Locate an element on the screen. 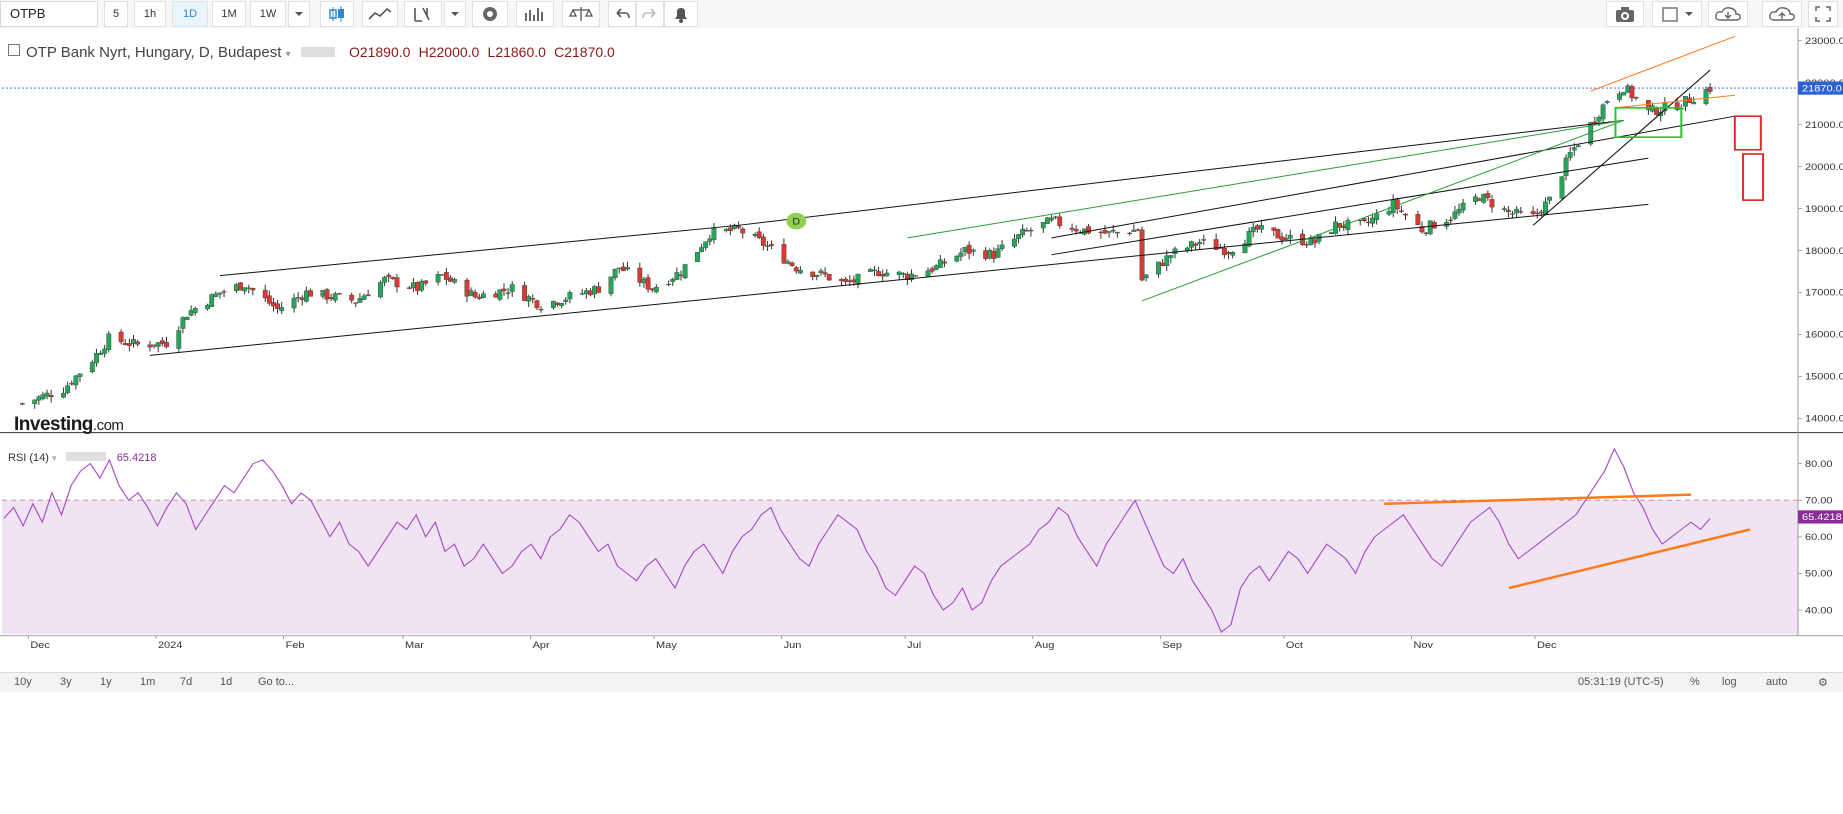 The width and height of the screenshot is (1843, 814). range-1m: 1m is located at coordinates (148, 682).